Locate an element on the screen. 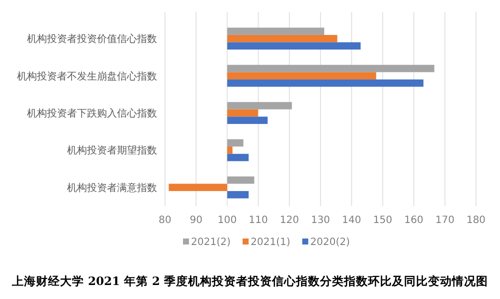 This screenshot has height=299, width=500. x-tick-label: 130 is located at coordinates (320, 220).